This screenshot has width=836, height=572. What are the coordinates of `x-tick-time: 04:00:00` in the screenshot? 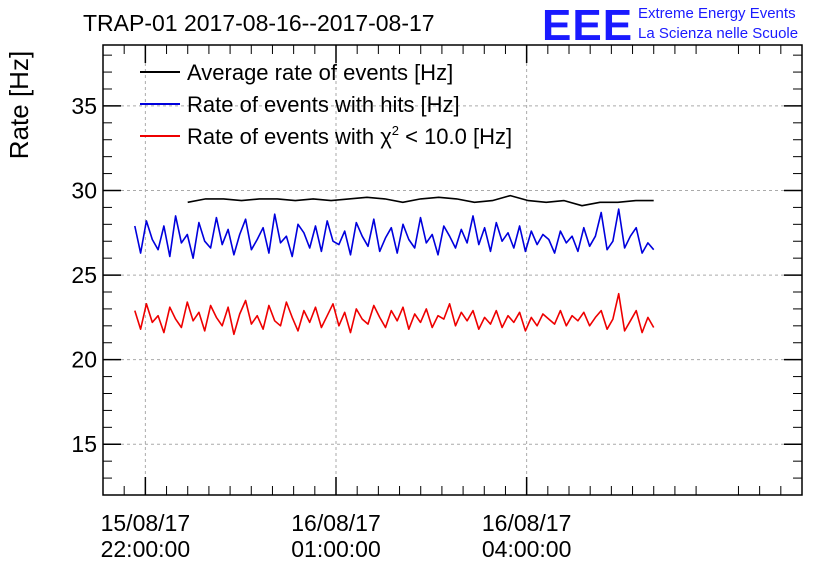 It's located at (527, 549).